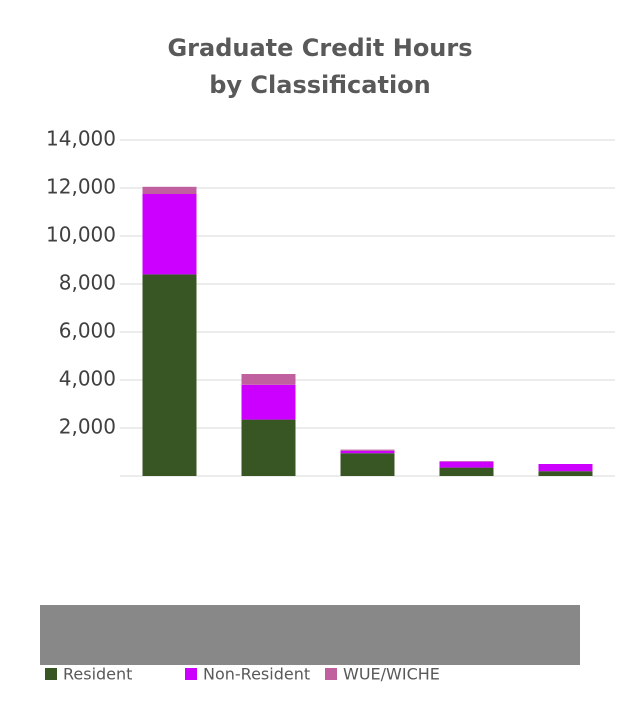  I want to click on y-tick-label: 12,000, so click(81, 187).